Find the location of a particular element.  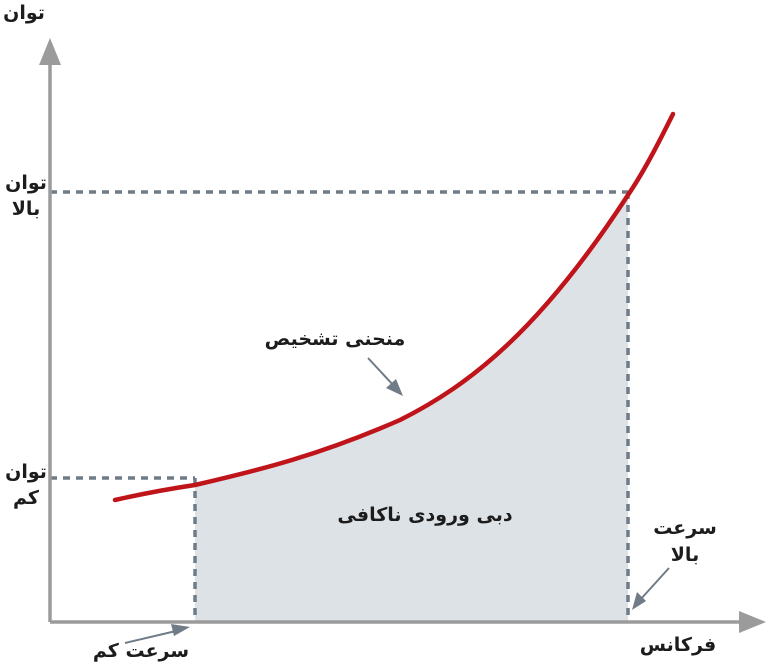

low-power-label: توان کم is located at coordinates (26, 485).